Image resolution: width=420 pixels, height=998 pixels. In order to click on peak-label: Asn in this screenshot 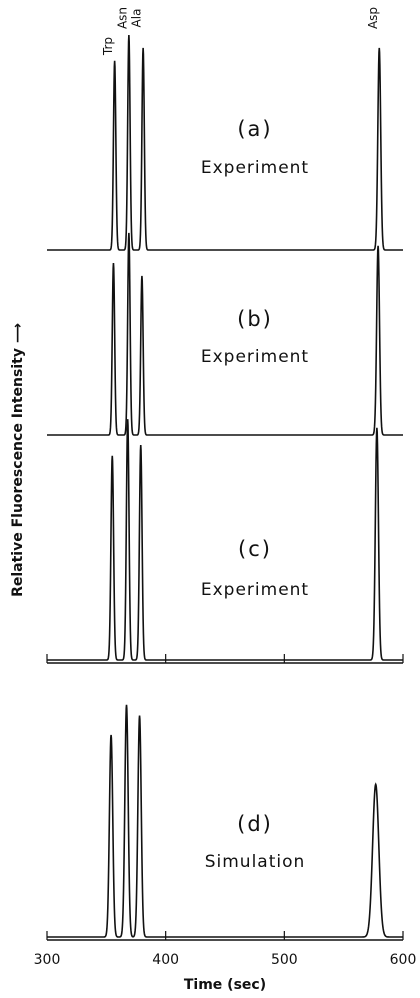, I will do `click(122, 18)`.